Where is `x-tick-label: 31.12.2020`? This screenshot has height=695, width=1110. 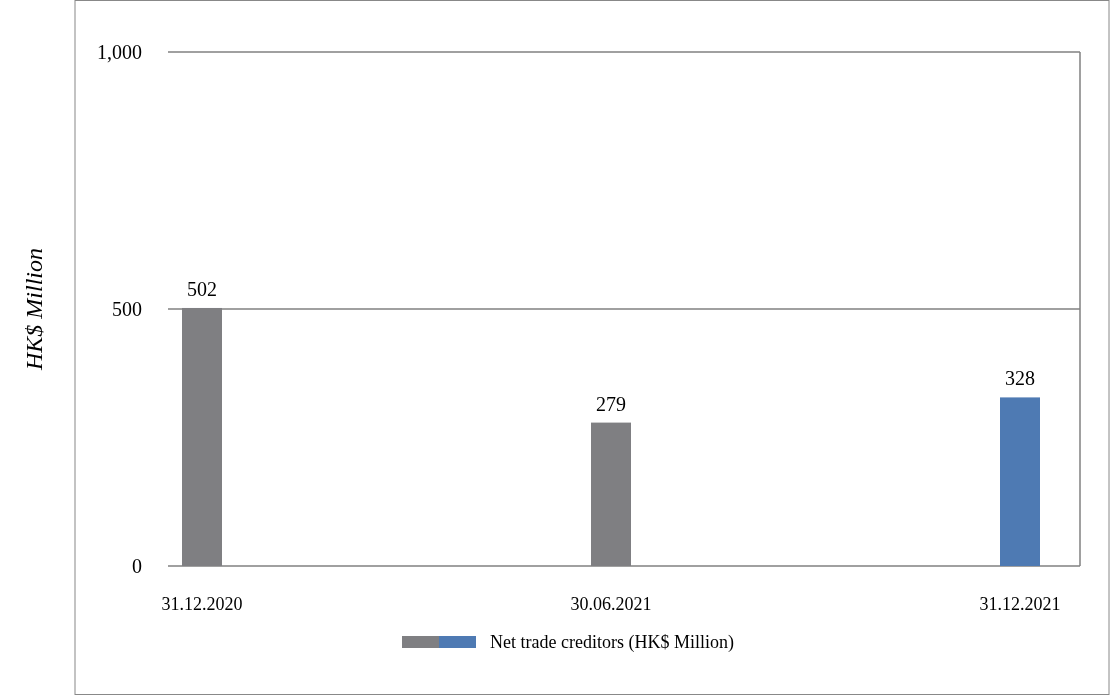
x-tick-label: 31.12.2020 is located at coordinates (202, 604).